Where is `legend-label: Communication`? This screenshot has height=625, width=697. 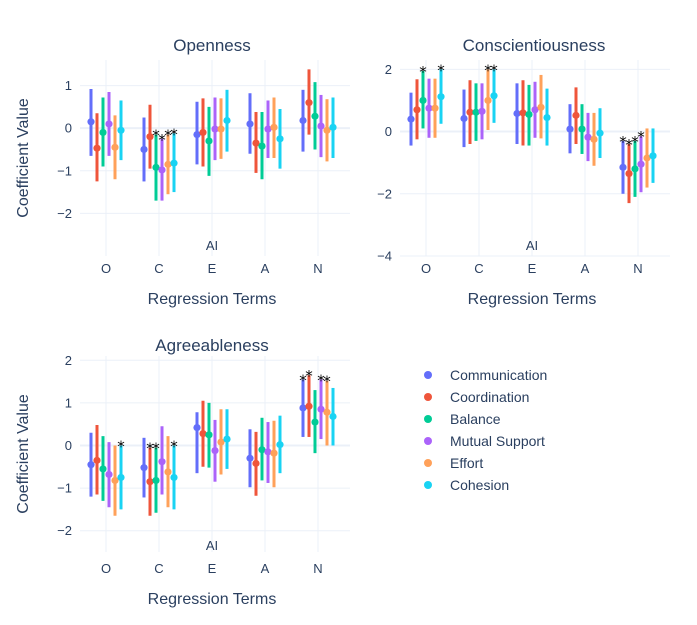
legend-label: Communication is located at coordinates (498, 375).